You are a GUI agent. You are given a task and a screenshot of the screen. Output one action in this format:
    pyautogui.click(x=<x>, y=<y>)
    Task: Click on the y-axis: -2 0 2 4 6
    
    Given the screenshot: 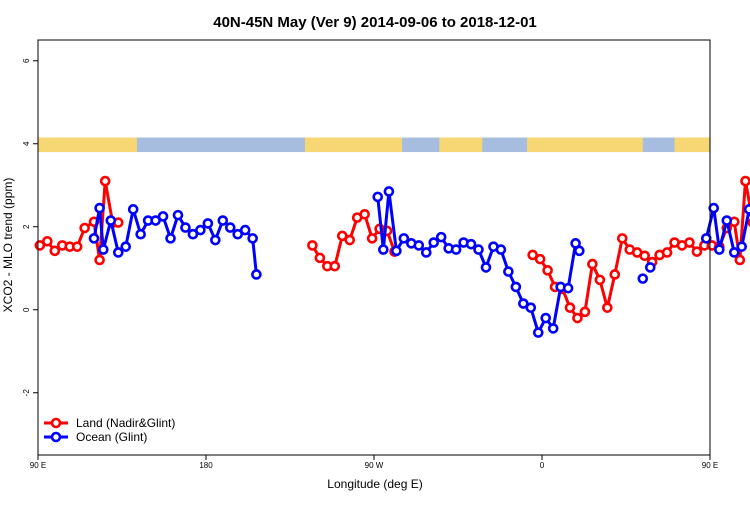 What is the action you would take?
    pyautogui.click(x=30, y=227)
    